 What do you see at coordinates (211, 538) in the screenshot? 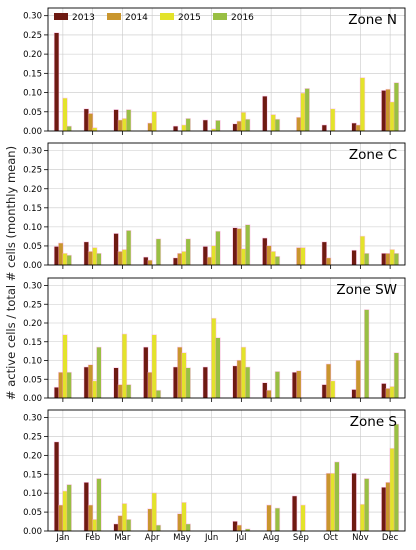
I see `x-tick-label: Jun` at bounding box center [211, 538].